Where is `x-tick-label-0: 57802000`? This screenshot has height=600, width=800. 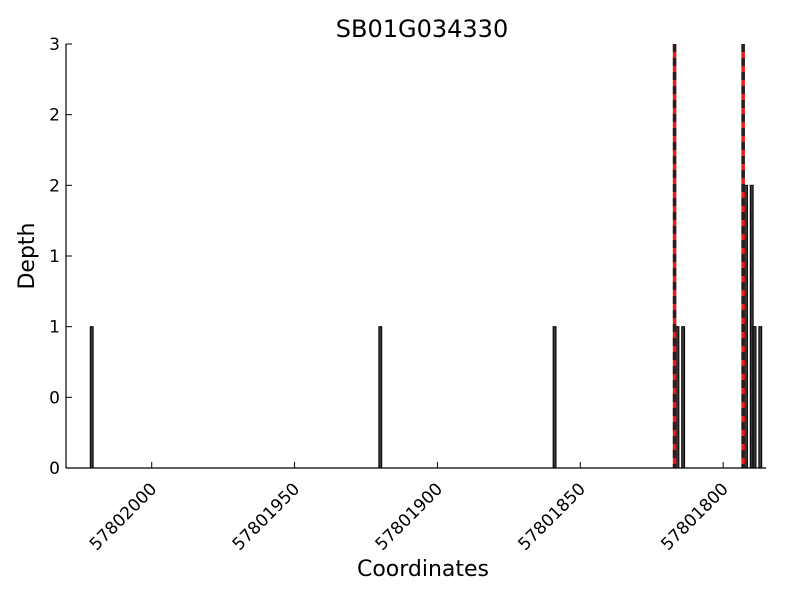
x-tick-label-0: 57802000 is located at coordinates (123, 516).